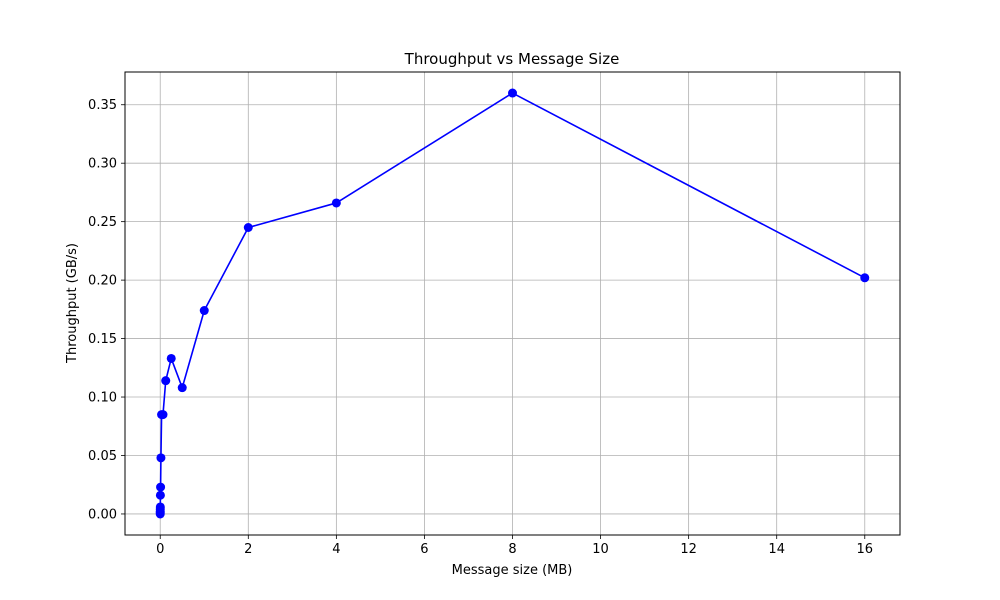 Image resolution: width=1000 pixels, height=600 pixels. What do you see at coordinates (160, 549) in the screenshot?
I see `x-tick-label: 0` at bounding box center [160, 549].